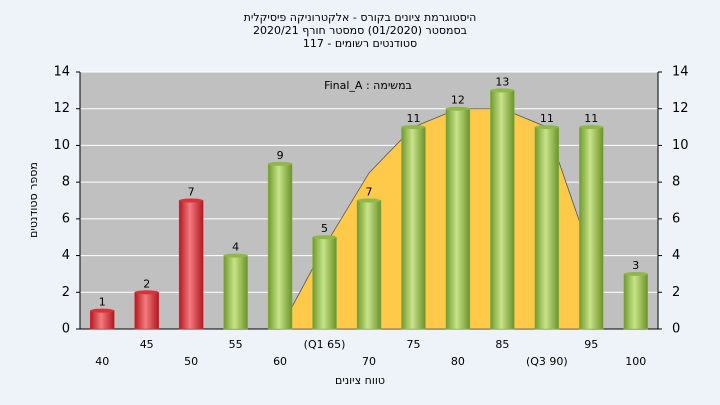  What do you see at coordinates (280, 155) in the screenshot?
I see `value-label: 9` at bounding box center [280, 155].